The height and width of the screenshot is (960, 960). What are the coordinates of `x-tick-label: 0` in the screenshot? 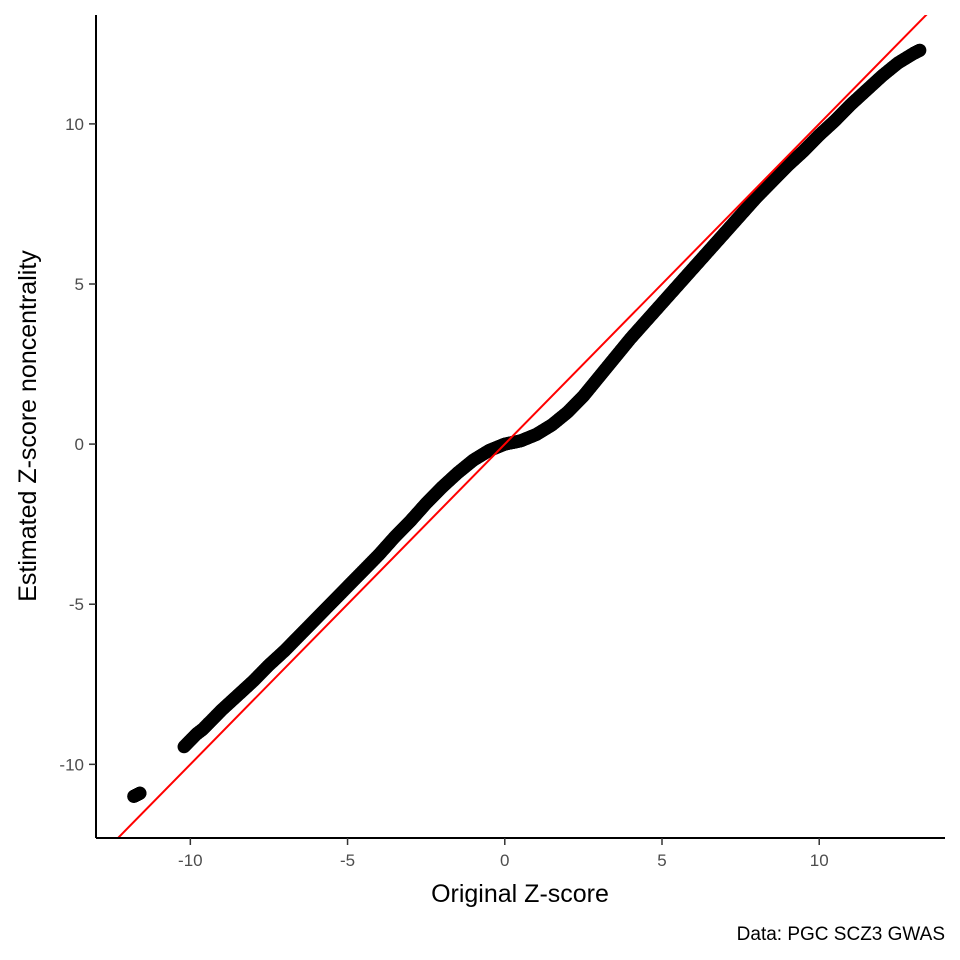 It's located at (504, 860).